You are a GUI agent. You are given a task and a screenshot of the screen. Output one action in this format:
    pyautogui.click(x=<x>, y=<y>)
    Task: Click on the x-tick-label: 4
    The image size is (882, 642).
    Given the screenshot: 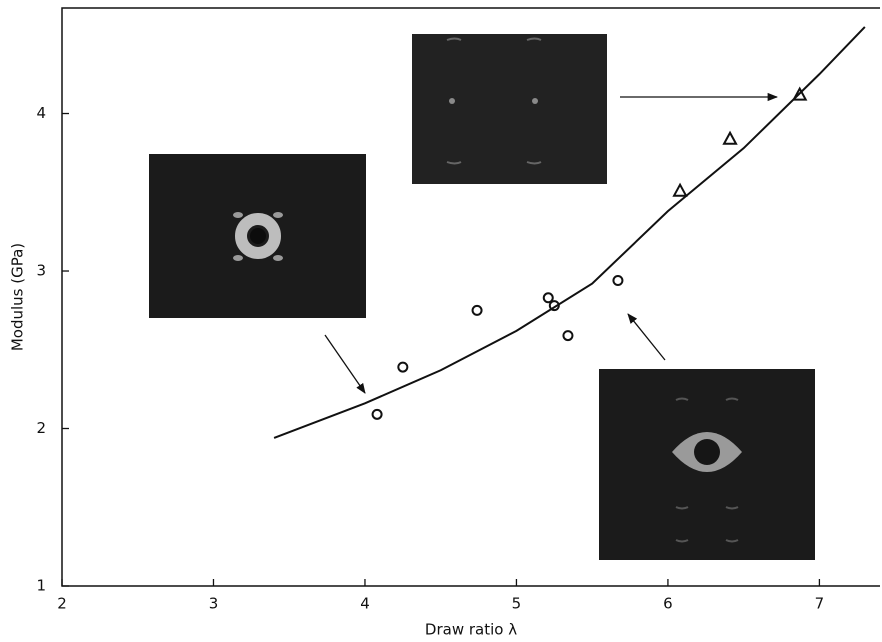 What is the action you would take?
    pyautogui.click(x=365, y=604)
    